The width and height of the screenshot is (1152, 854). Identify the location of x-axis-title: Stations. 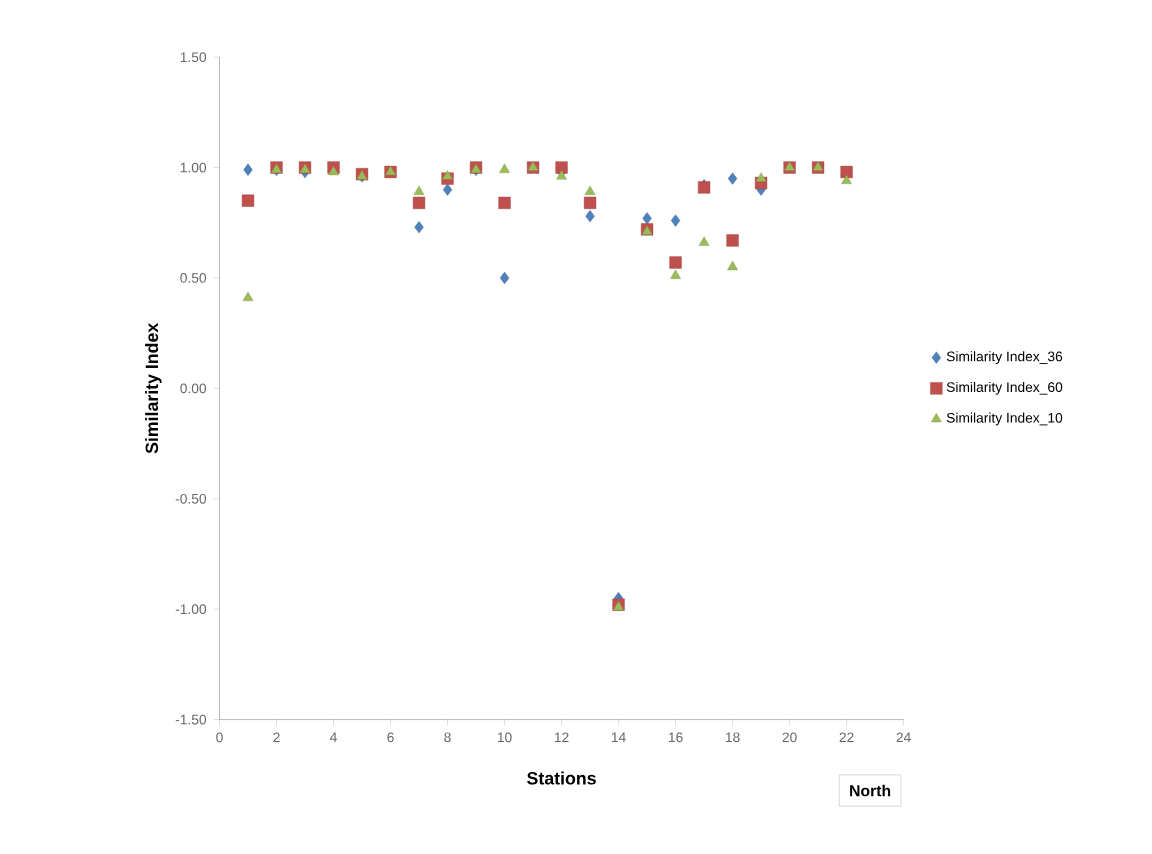
(561, 778).